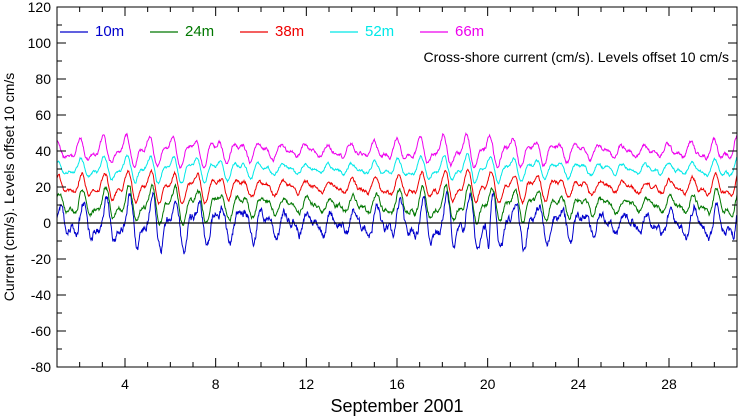 This screenshot has height=417, width=742. What do you see at coordinates (216, 384) in the screenshot?
I see `x-tick-label: 8` at bounding box center [216, 384].